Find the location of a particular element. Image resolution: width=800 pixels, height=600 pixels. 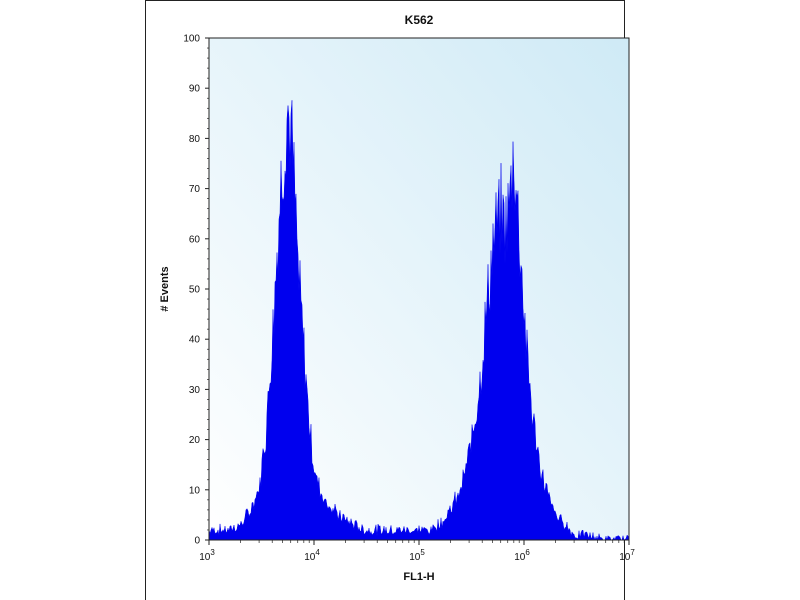

y-tick-label: 70 is located at coordinates (195, 189).